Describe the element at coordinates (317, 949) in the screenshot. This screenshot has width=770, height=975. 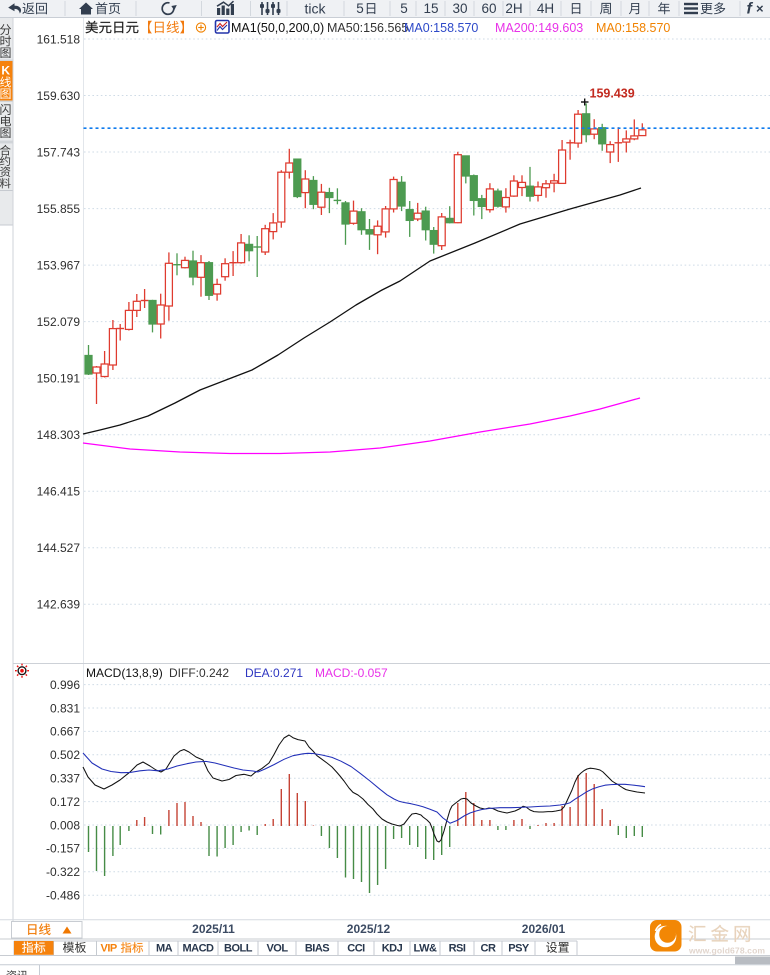
I see `svg-text: BIAS` at that location.